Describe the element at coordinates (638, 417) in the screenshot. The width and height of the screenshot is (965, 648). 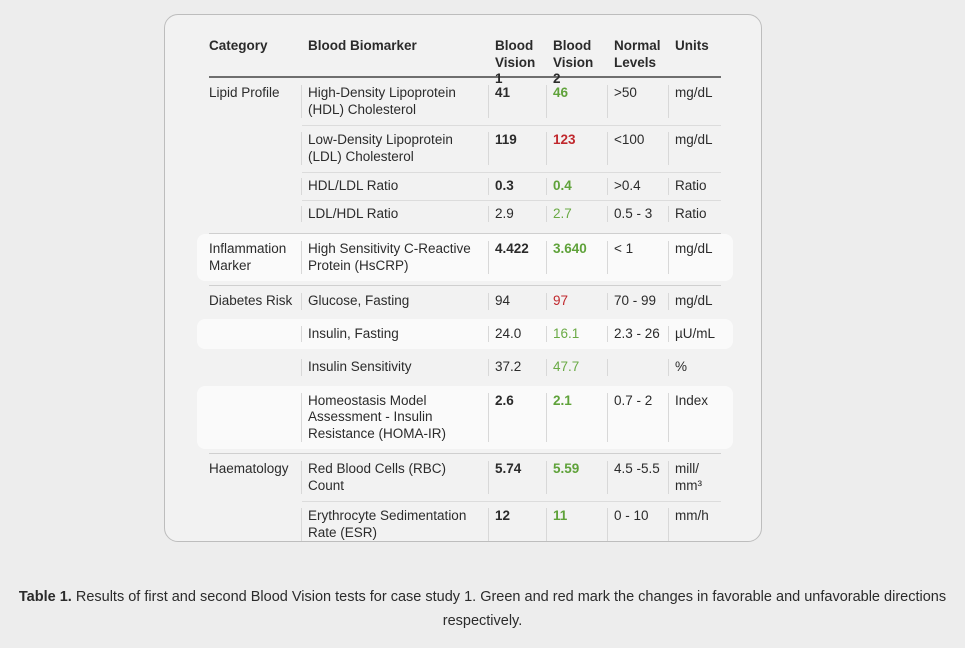
I see `row-normal-level: 0.7 - 2` at that location.